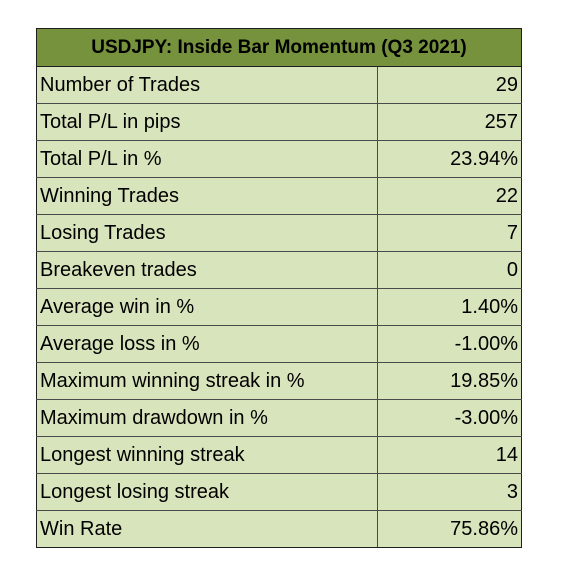 Image resolution: width=563 pixels, height=584 pixels. I want to click on row-value: 23.94%, so click(449, 159).